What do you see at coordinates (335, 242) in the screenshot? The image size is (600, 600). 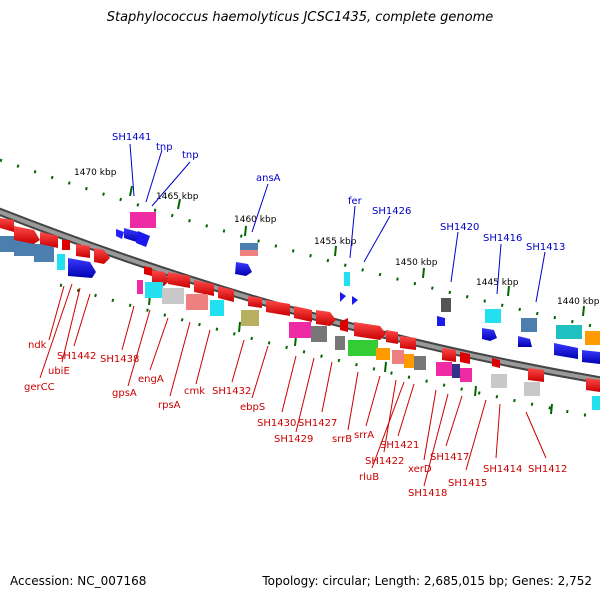 I see `kbp-label-1455: 1455 kbp` at bounding box center [335, 242].